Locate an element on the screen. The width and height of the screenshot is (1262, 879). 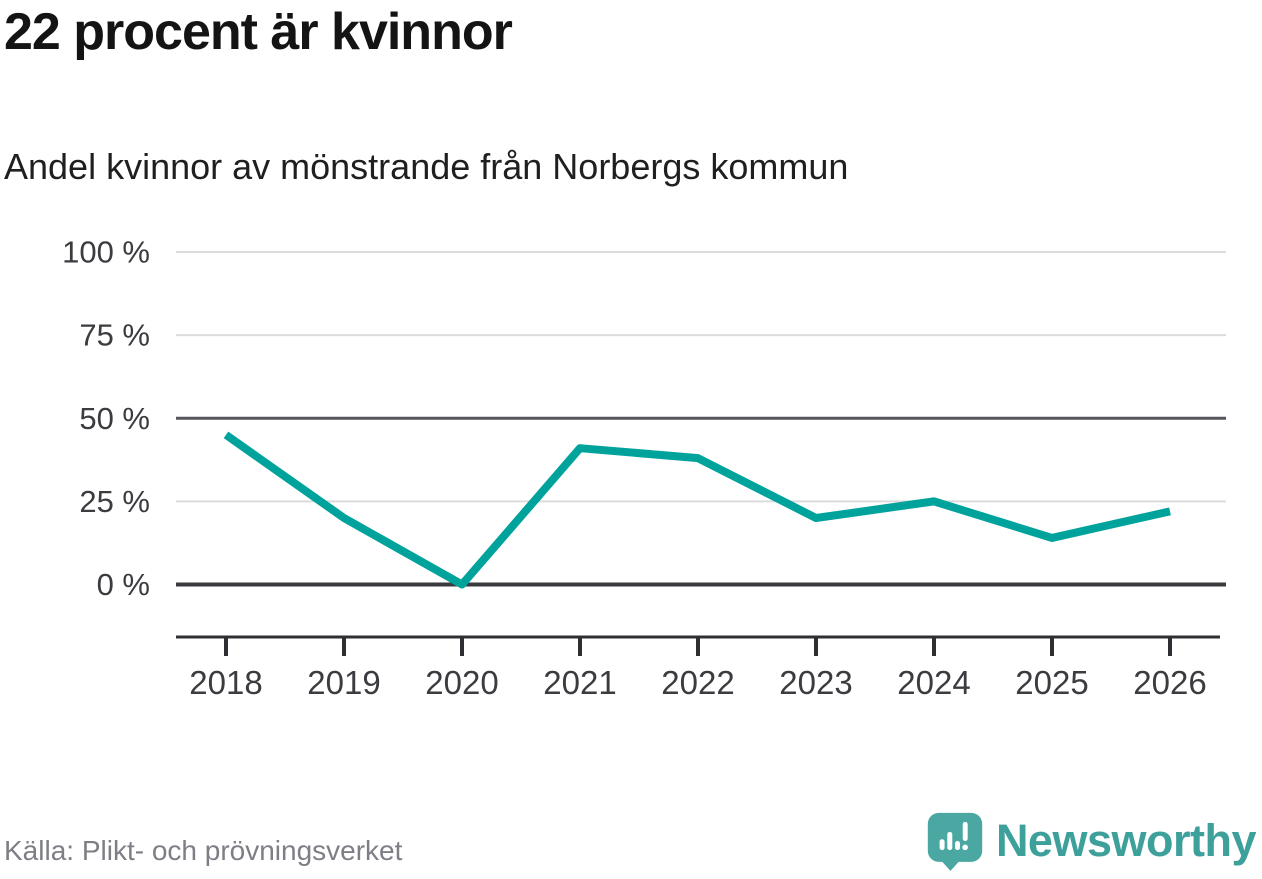
y-axis-label: 75 % is located at coordinates (114, 335).